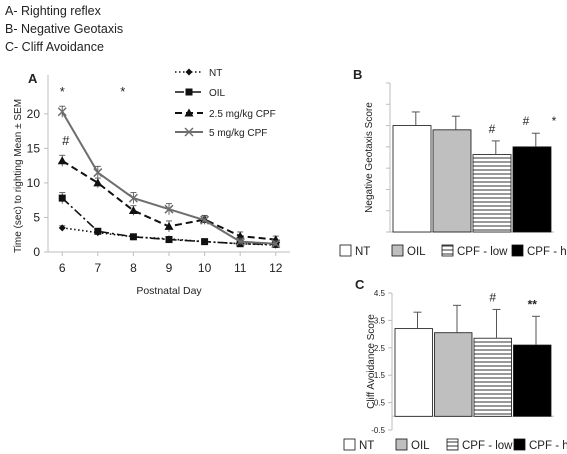 This screenshot has width=567, height=454. Describe the element at coordinates (401, 444) in the screenshot. I see `legend-c-oil-swatch` at that location.